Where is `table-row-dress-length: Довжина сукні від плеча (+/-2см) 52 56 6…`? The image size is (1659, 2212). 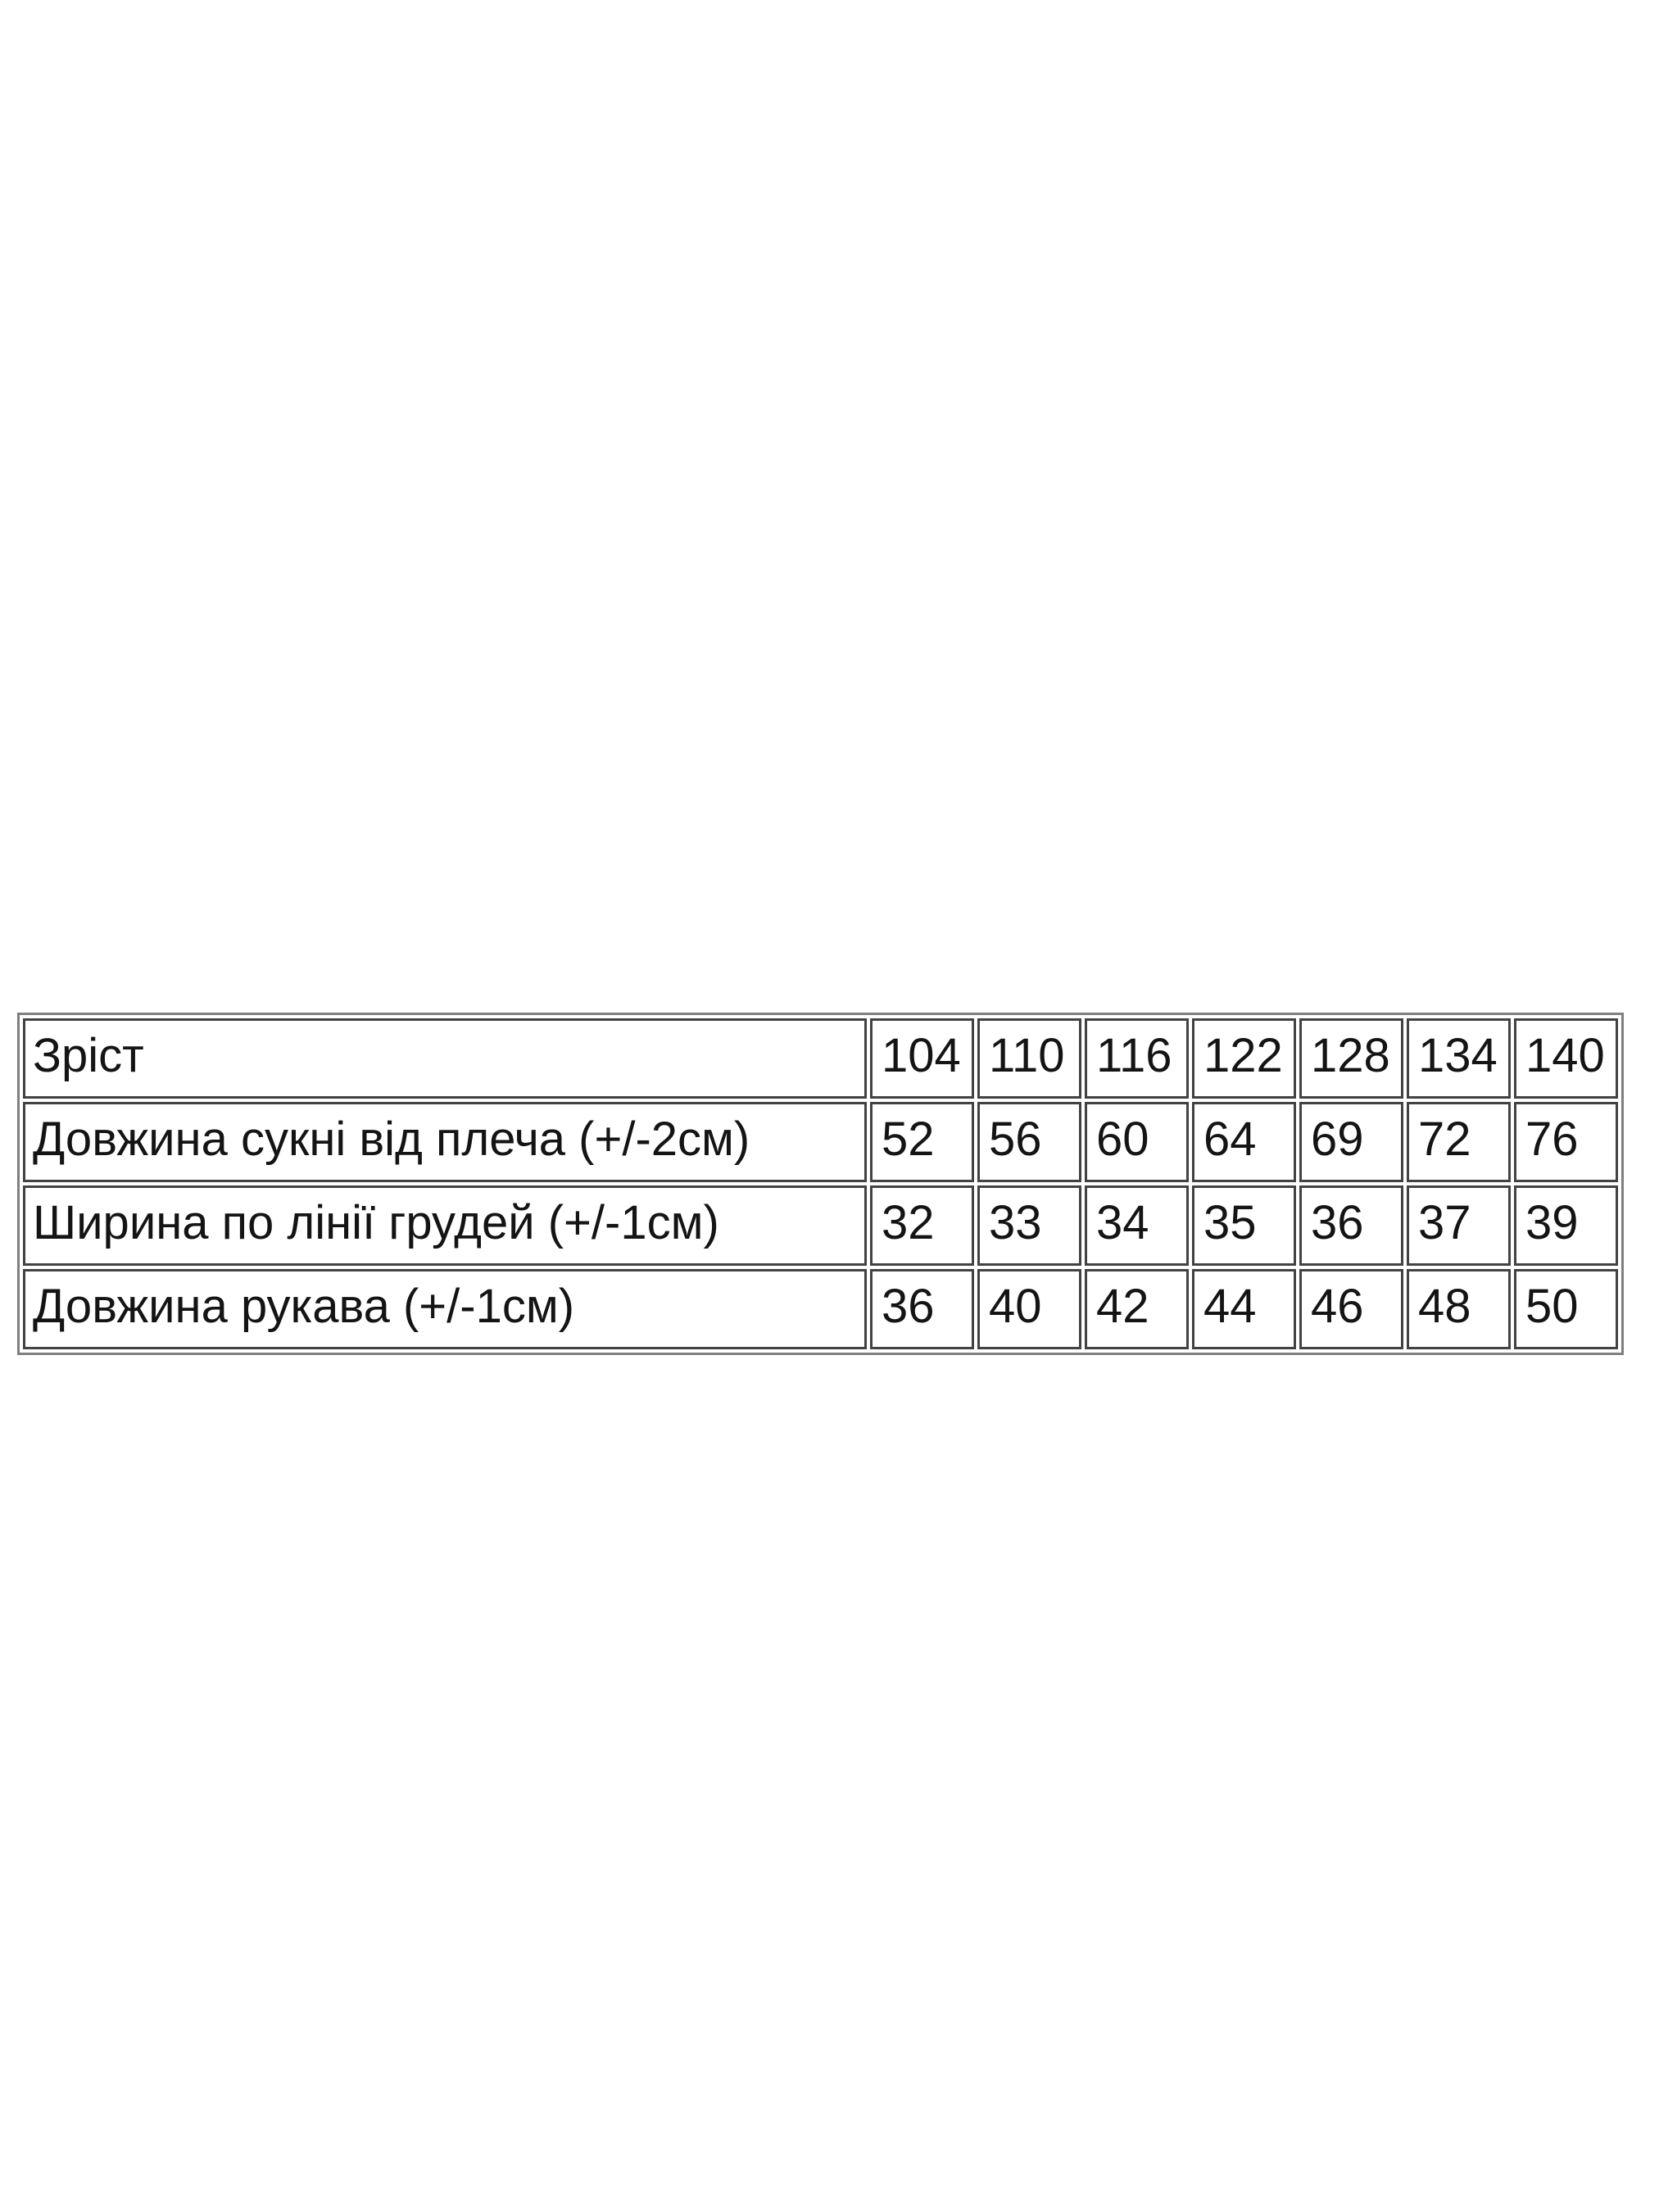 table-row-dress-length: Довжина сукні від плеча (+/-2см) 52 56 6… is located at coordinates (820, 1142).